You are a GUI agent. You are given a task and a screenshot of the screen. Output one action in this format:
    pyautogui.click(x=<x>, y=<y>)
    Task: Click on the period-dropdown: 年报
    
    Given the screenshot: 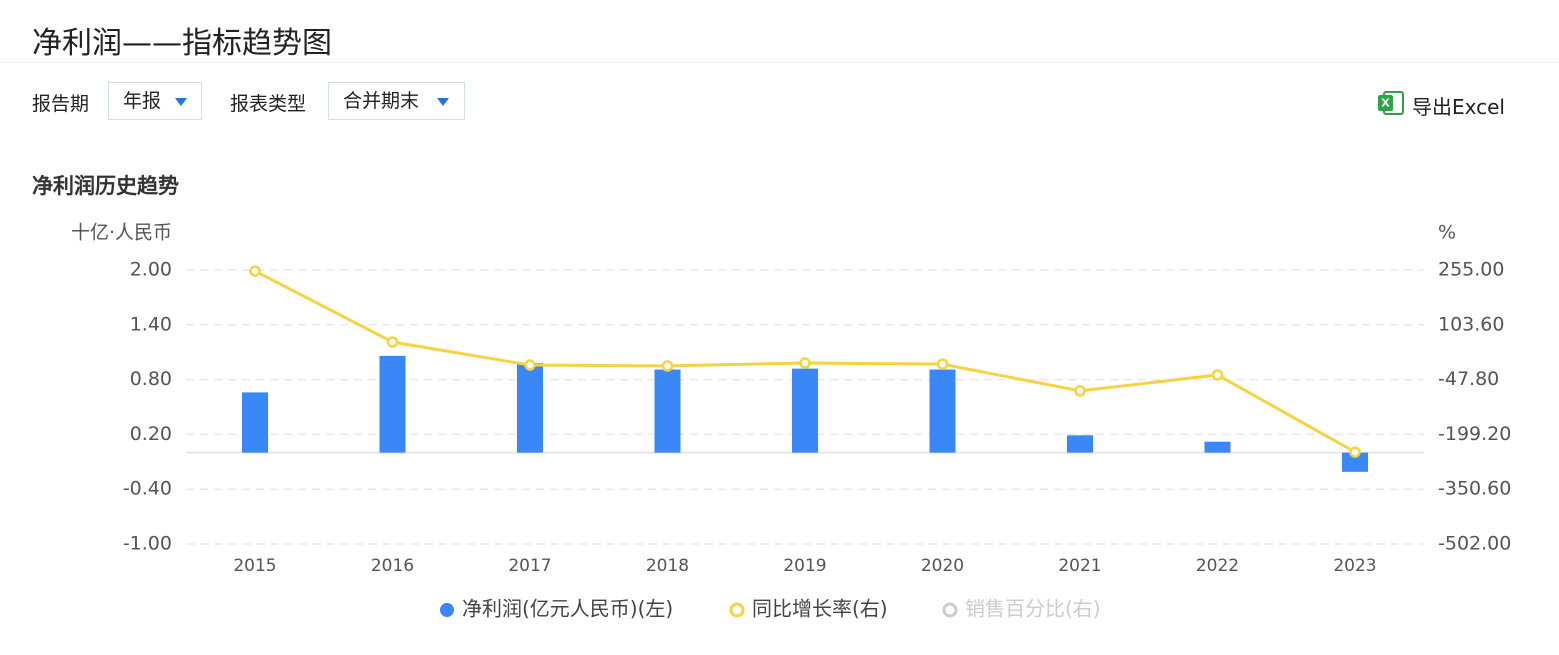 What is the action you would take?
    pyautogui.click(x=155, y=101)
    